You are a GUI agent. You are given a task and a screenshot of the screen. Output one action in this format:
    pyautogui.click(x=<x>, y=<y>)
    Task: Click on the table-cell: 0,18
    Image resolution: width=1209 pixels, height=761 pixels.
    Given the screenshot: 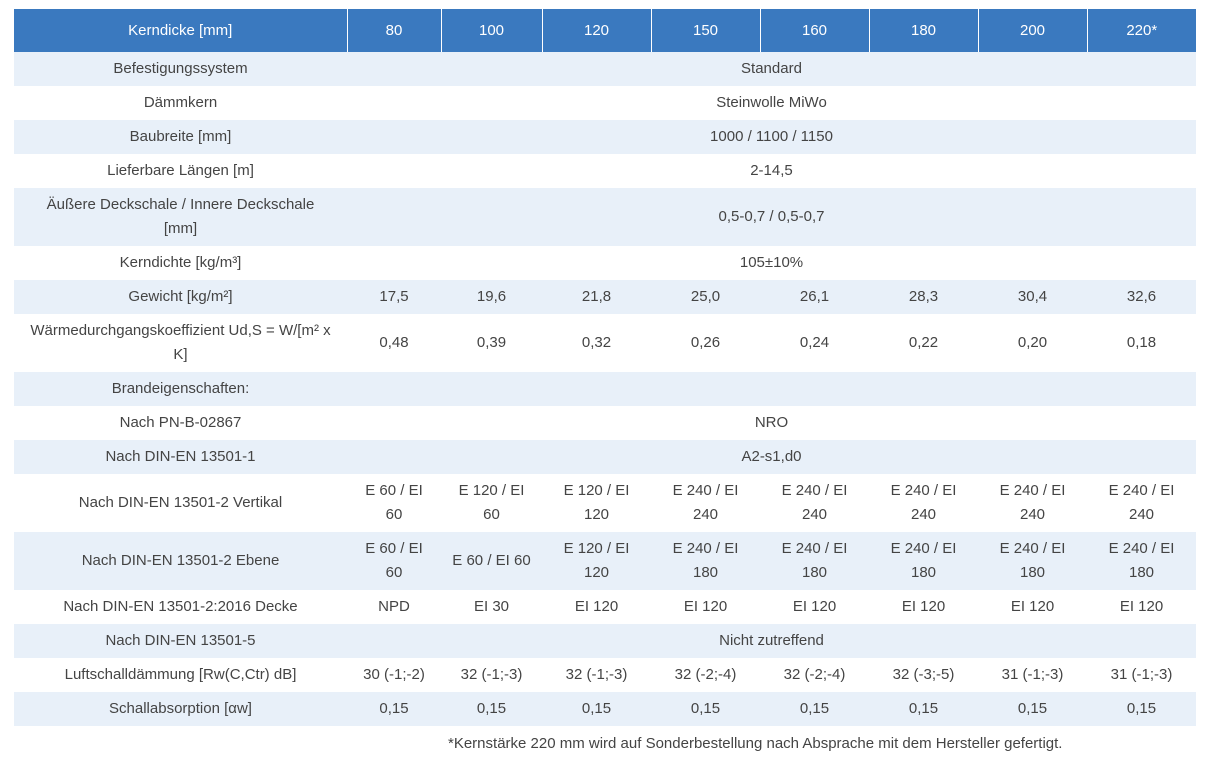 What is the action you would take?
    pyautogui.click(x=1141, y=342)
    